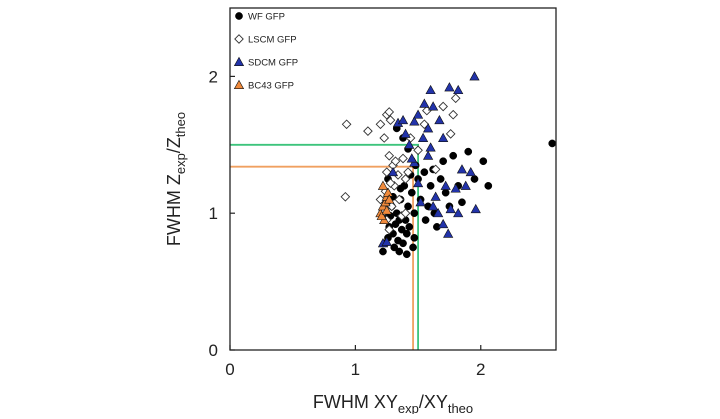 This screenshot has height=419, width=720. Describe the element at coordinates (272, 40) in the screenshot. I see `legend-label: LSCM GFP` at that location.